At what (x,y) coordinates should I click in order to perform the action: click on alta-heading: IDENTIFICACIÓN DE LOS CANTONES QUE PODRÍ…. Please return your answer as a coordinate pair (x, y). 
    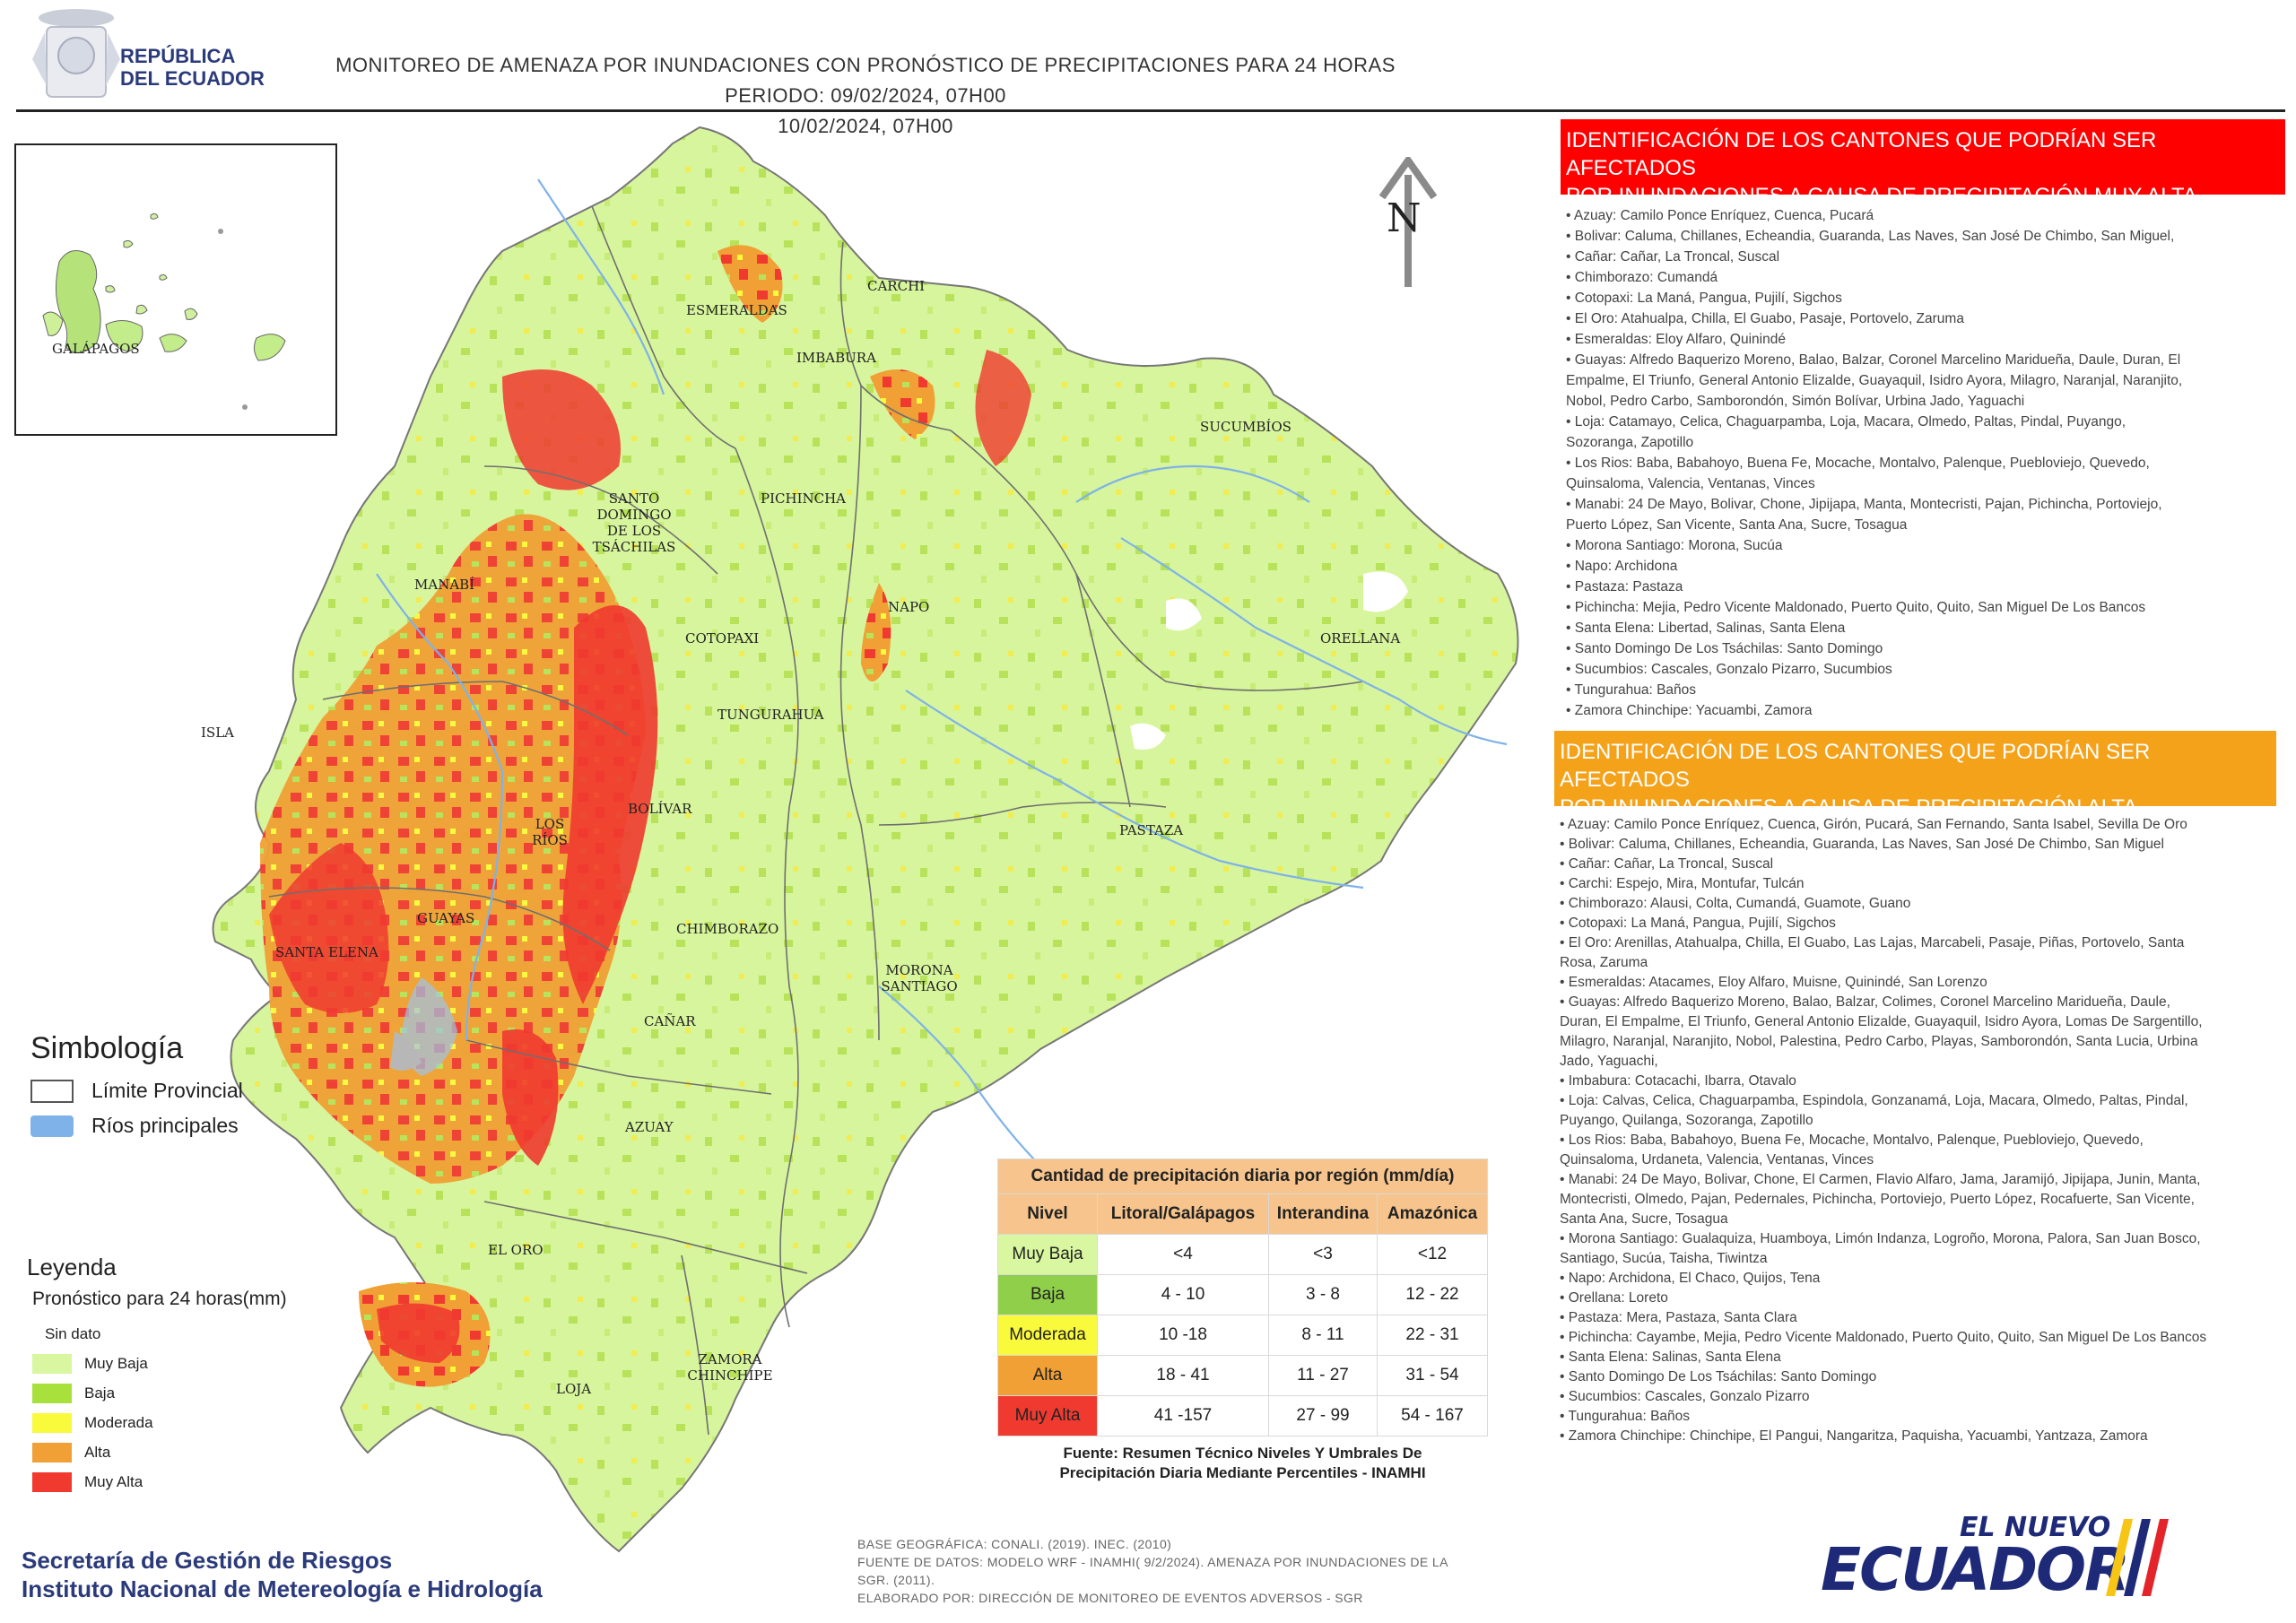
    Looking at the image, I should click on (1915, 775).